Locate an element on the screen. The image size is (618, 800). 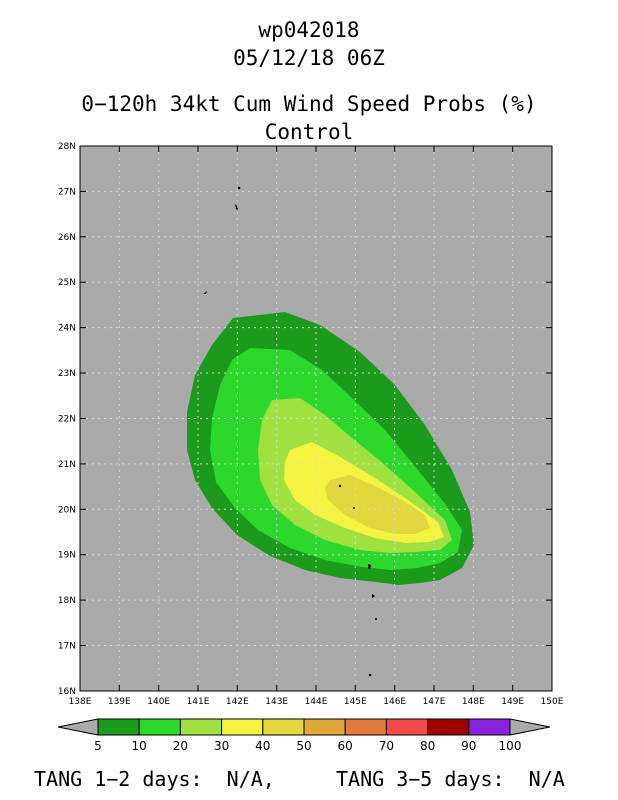
colorbar is located at coordinates (304, 727).